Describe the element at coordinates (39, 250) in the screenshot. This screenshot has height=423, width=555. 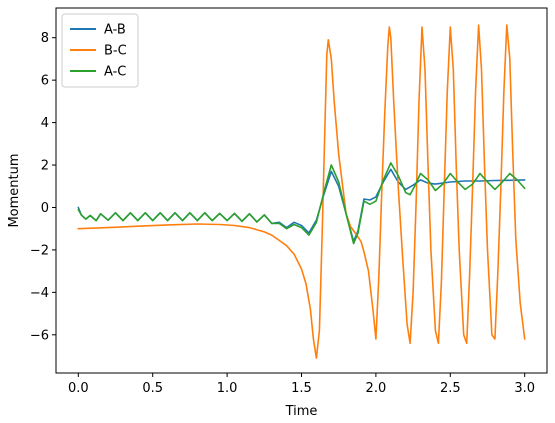
I see `y-tick-label: −2` at that location.